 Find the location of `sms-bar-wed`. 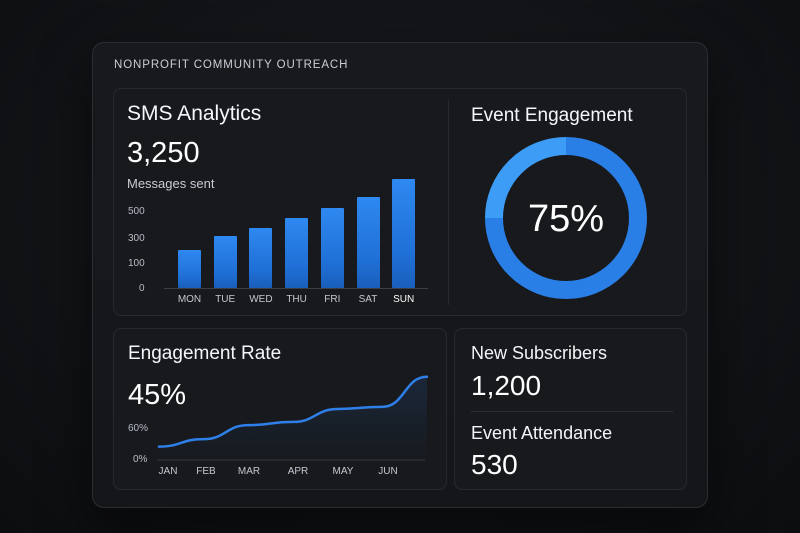

sms-bar-wed is located at coordinates (261, 258).